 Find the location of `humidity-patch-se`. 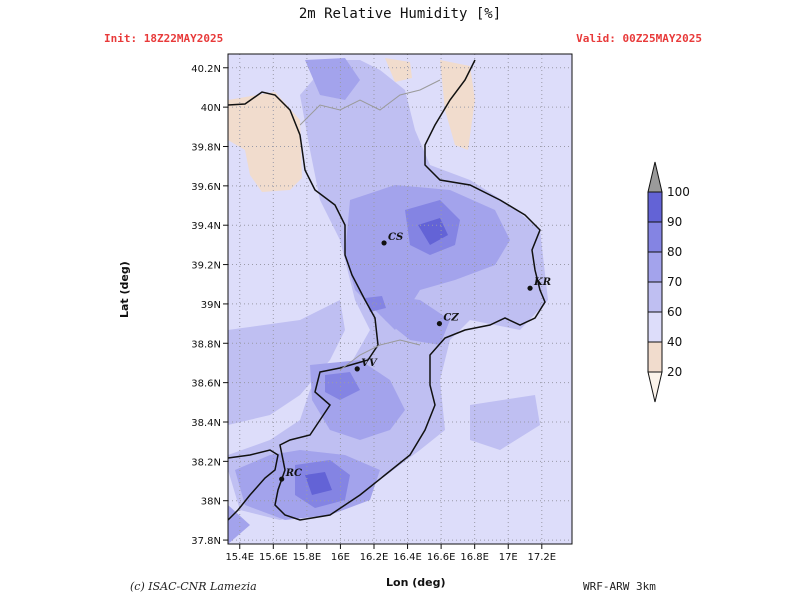

humidity-patch-se is located at coordinates (505, 422).